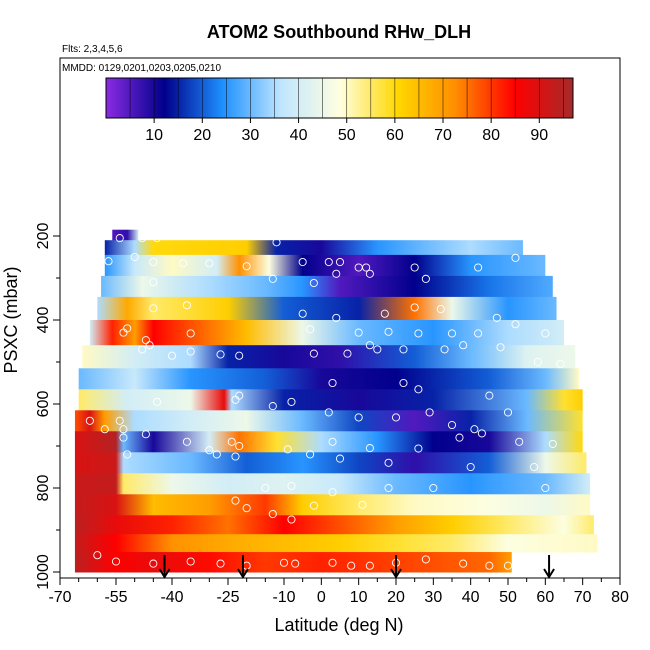 The height and width of the screenshot is (650, 650). Describe the element at coordinates (347, 135) in the screenshot. I see `colorbar-tick-label: 50` at that location.